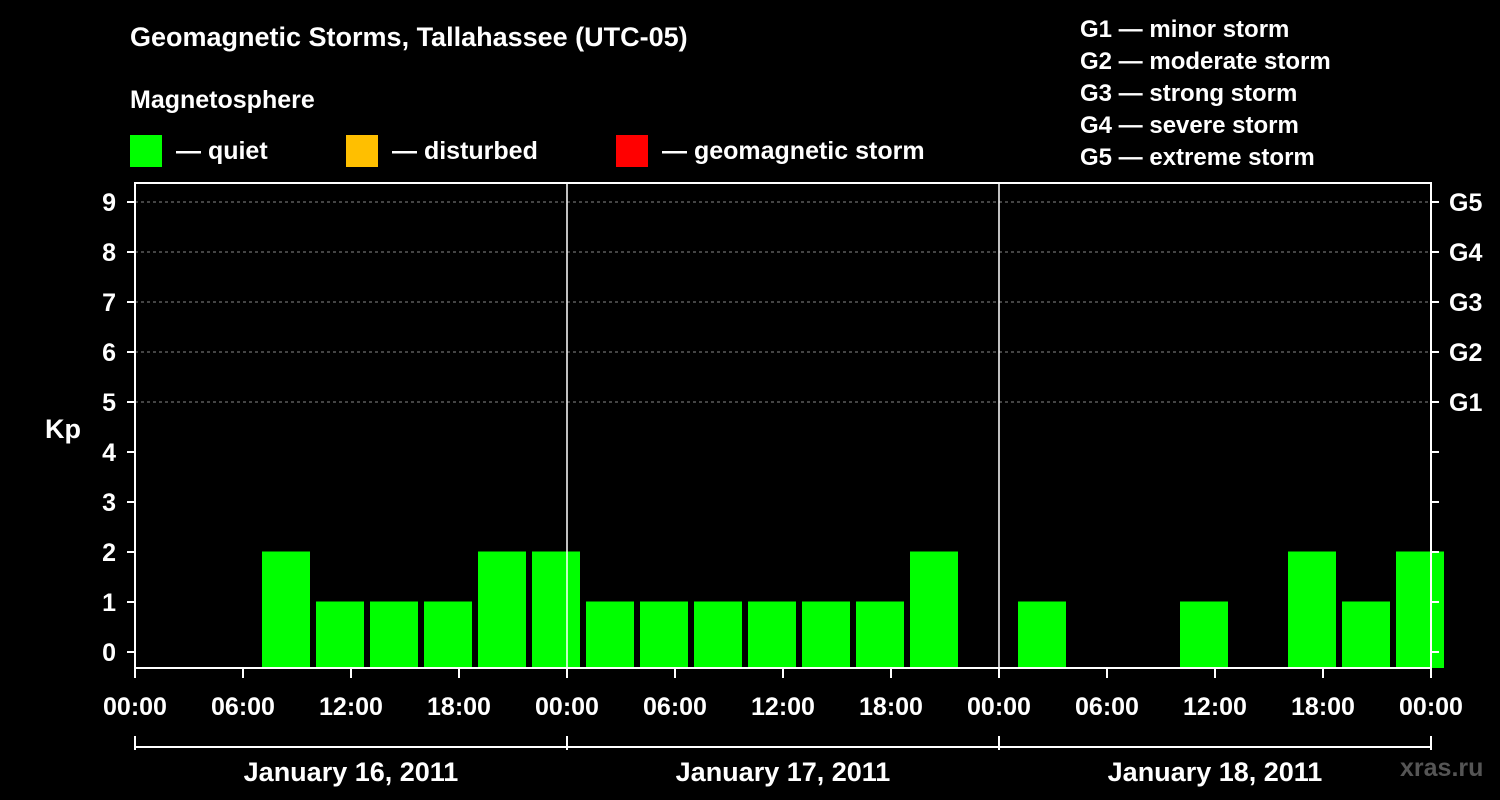  Describe the element at coordinates (567, 707) in the screenshot. I see `x-tick-label-4: 00:00` at that location.